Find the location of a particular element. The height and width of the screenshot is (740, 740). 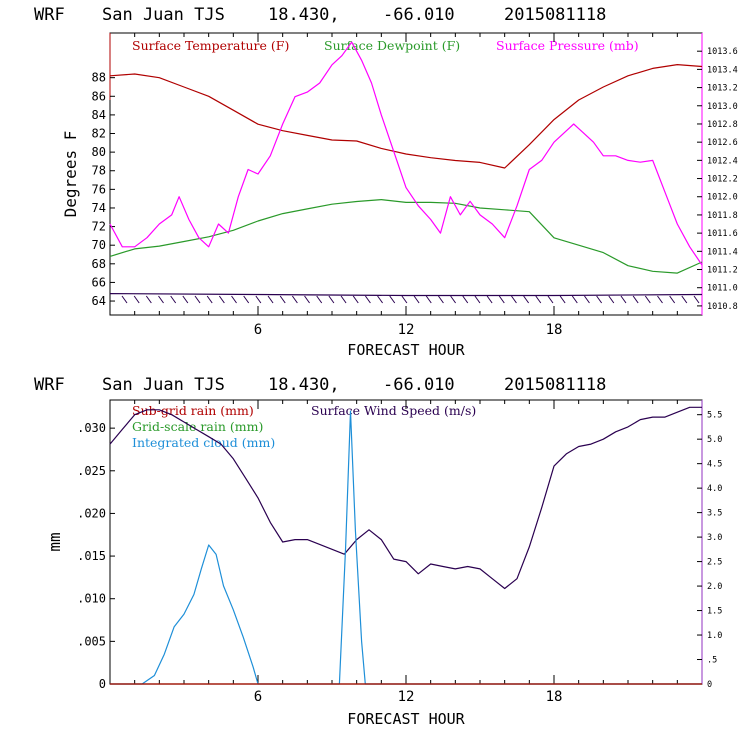

top-legend-pressure: Surface Pressure (mb) is located at coordinates (567, 45).